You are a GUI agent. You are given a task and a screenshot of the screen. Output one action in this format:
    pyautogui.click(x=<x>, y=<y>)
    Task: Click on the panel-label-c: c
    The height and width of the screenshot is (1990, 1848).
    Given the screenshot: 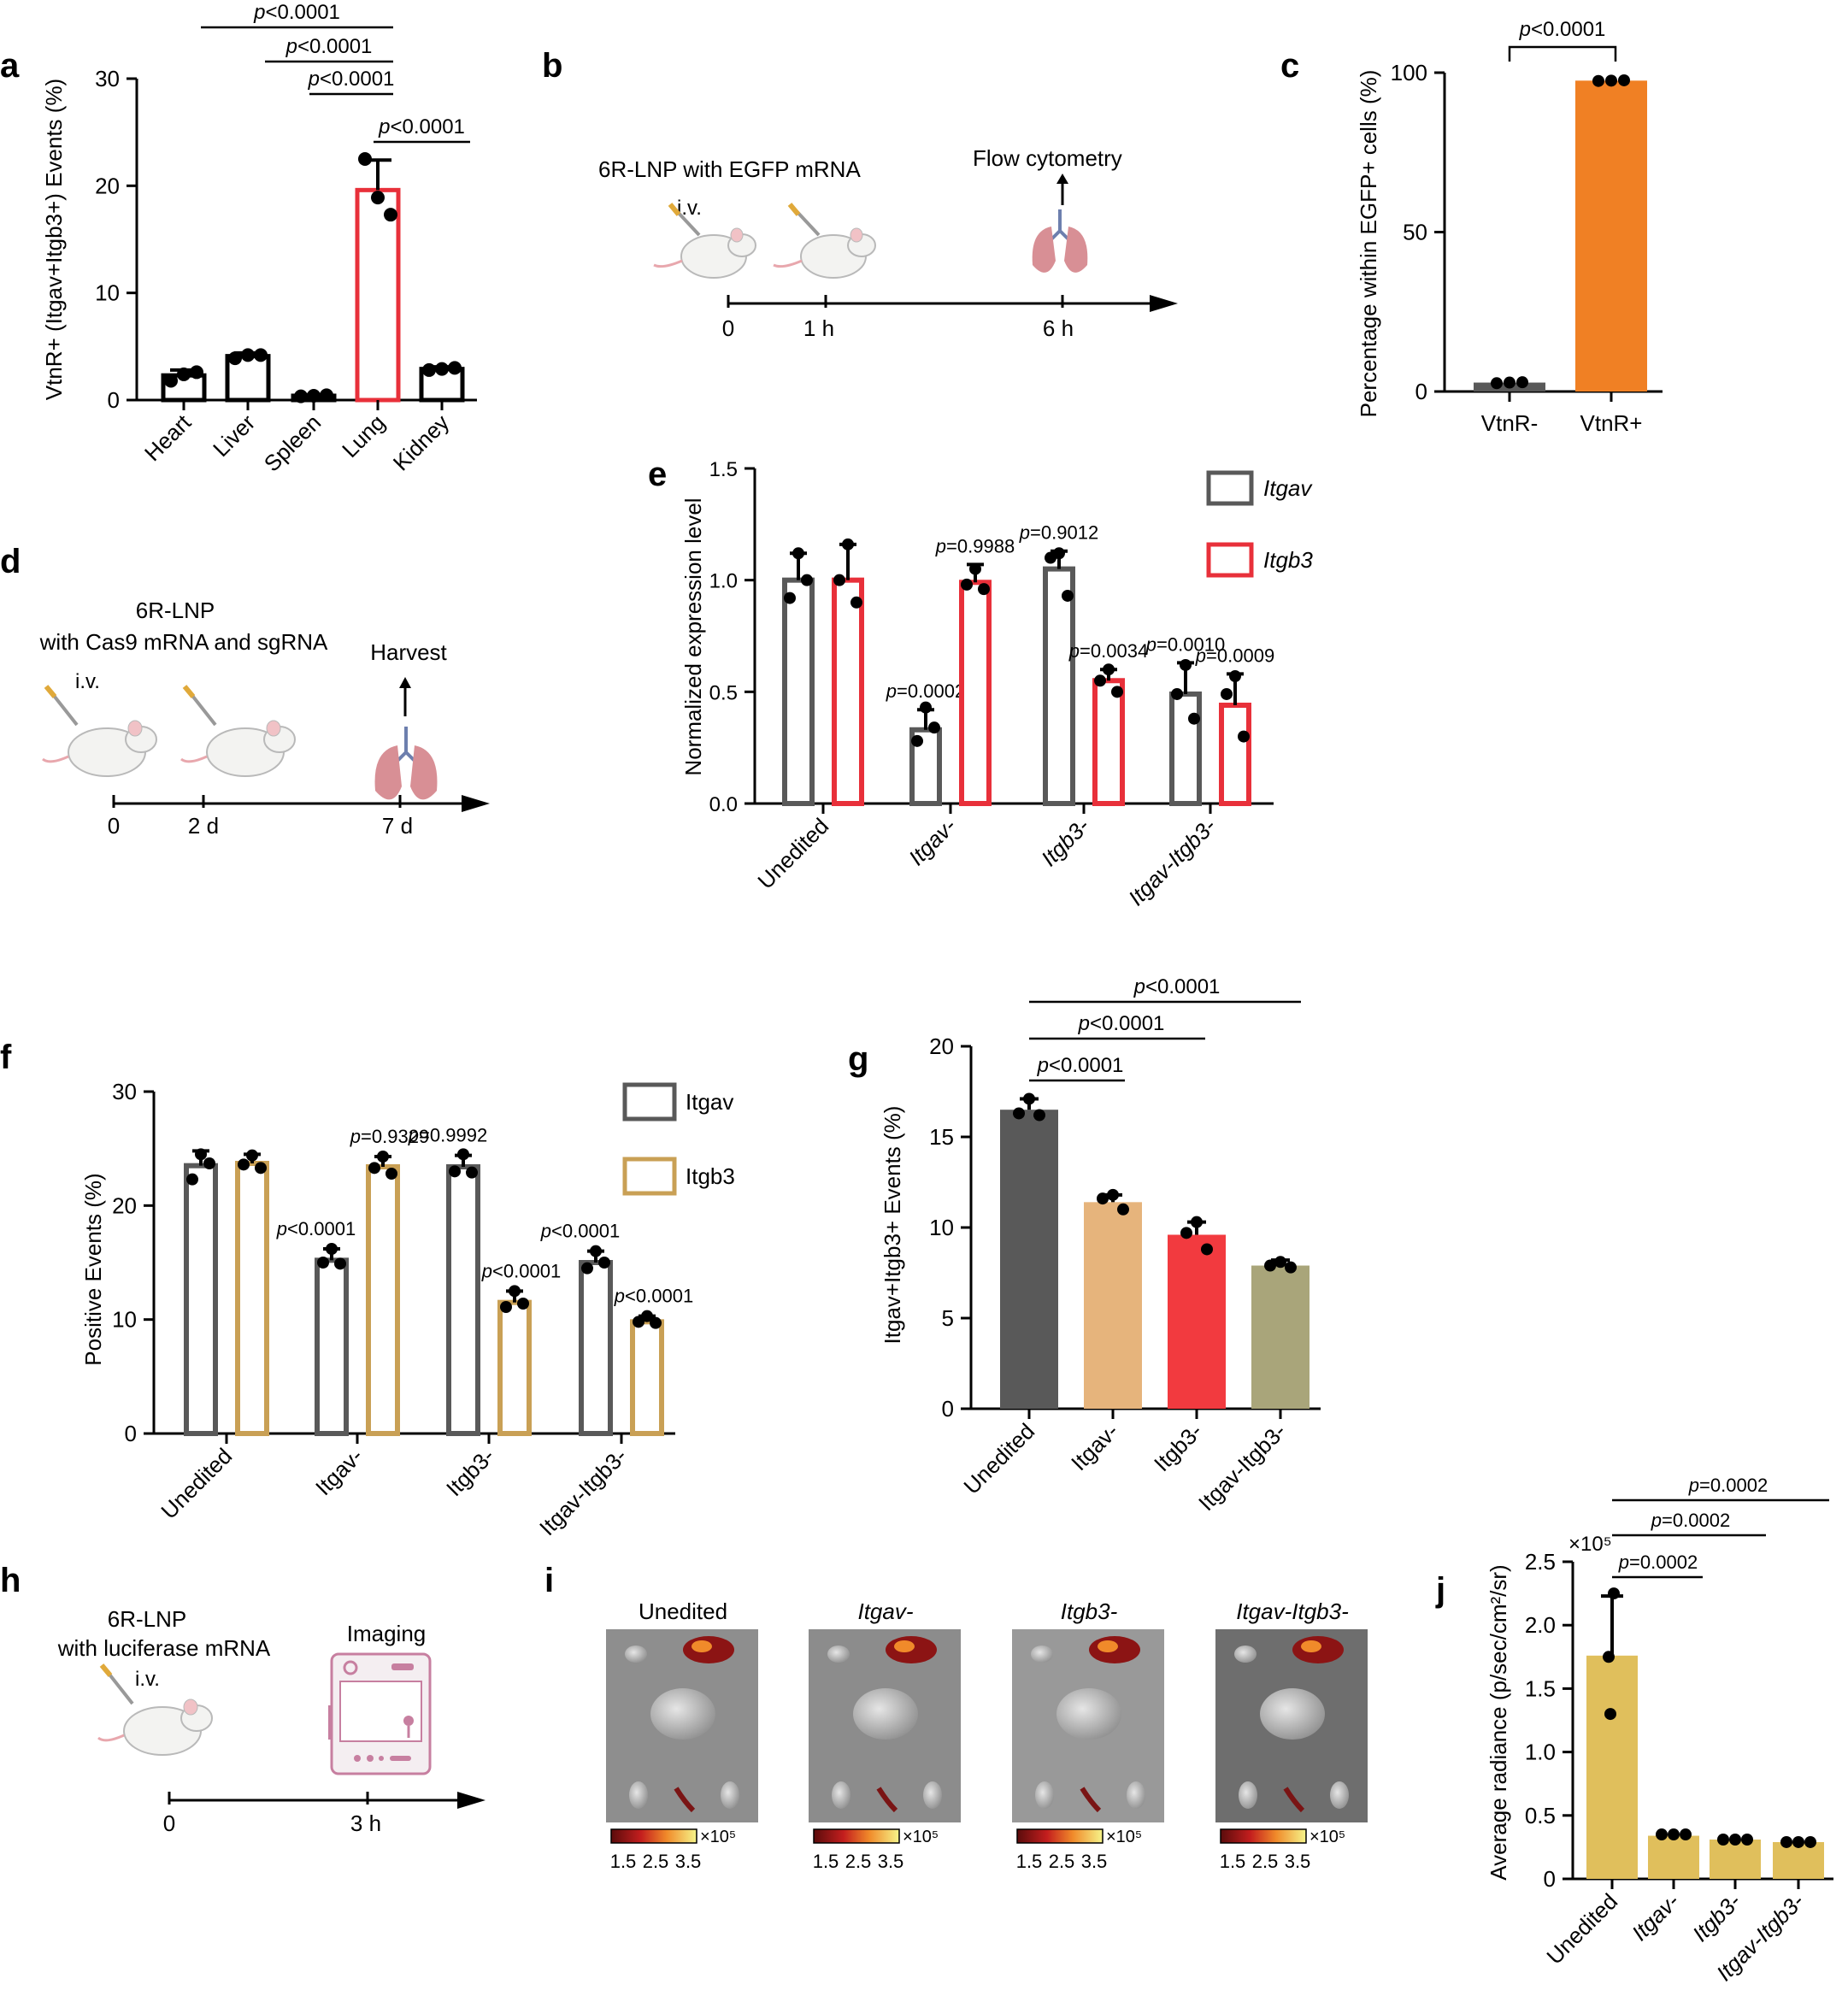 What is the action you would take?
    pyautogui.click(x=1289, y=66)
    